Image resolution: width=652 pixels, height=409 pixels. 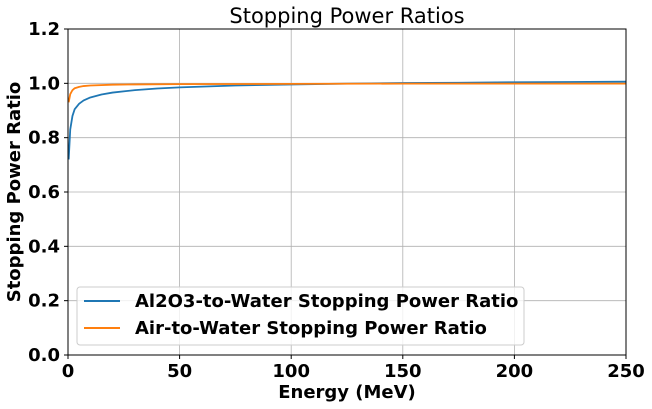 I want to click on y-tick-label: 0.4, so click(x=44, y=246).